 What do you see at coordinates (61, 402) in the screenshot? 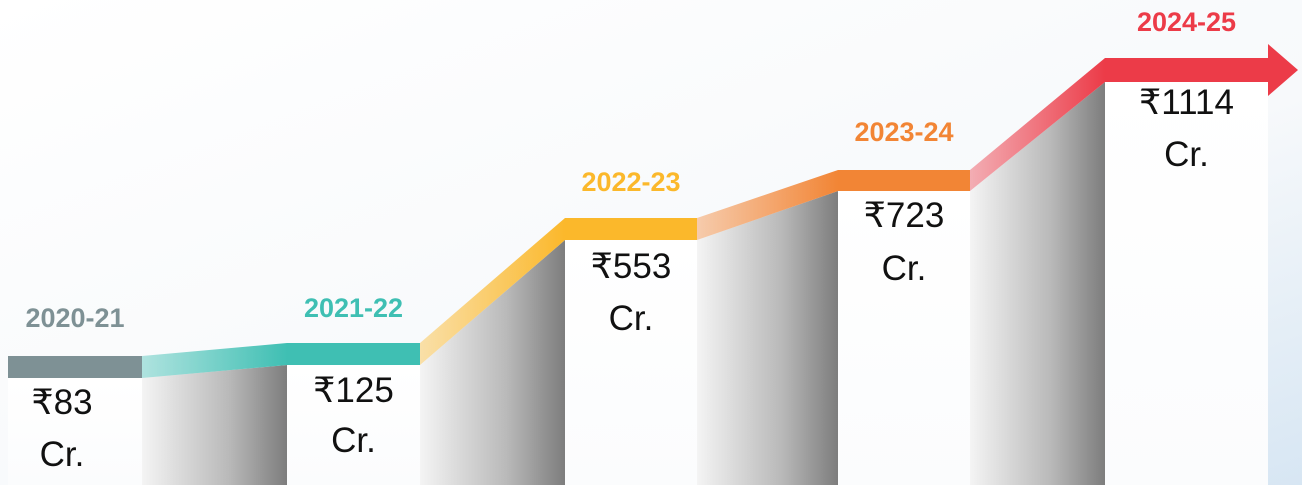
I see `amount-label: ₹83` at bounding box center [61, 402].